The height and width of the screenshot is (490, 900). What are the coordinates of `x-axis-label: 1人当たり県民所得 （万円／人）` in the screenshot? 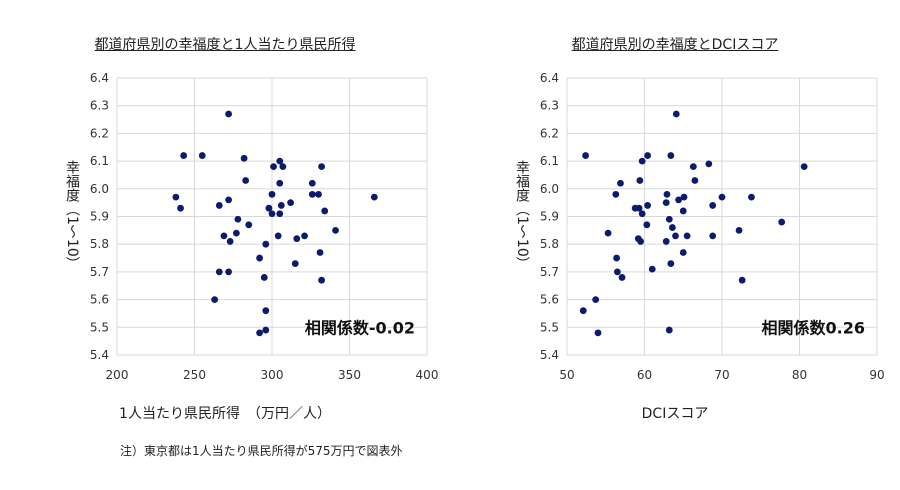 It's located at (225, 414).